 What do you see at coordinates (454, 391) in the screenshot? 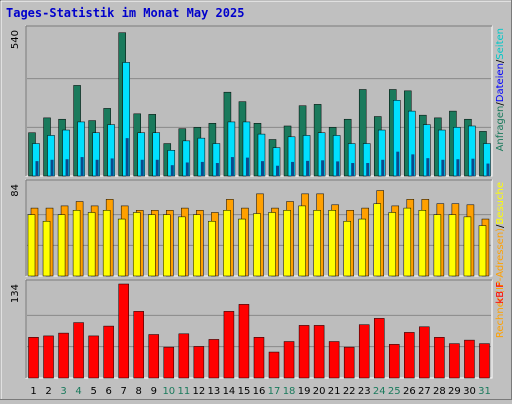
I see `day-label: 29` at bounding box center [454, 391].